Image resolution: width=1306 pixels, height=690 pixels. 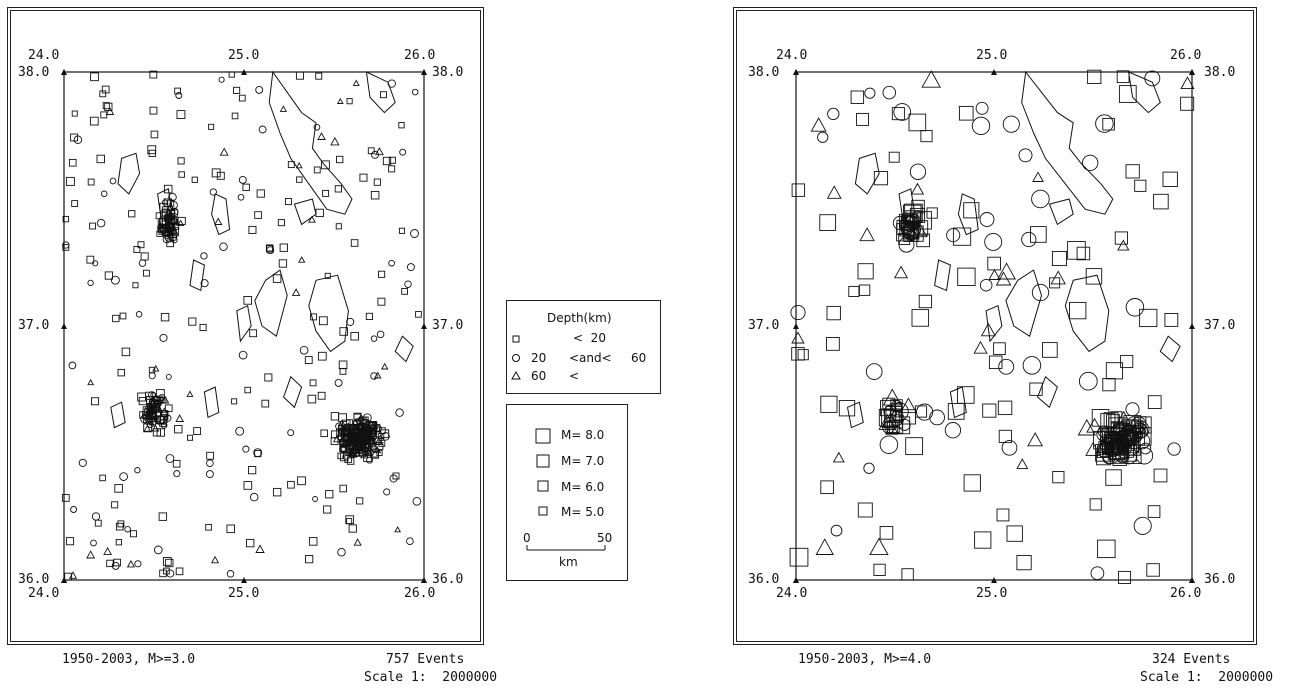 I want to click on left-xtick-24-bottom: 24.0, so click(x=44, y=593).